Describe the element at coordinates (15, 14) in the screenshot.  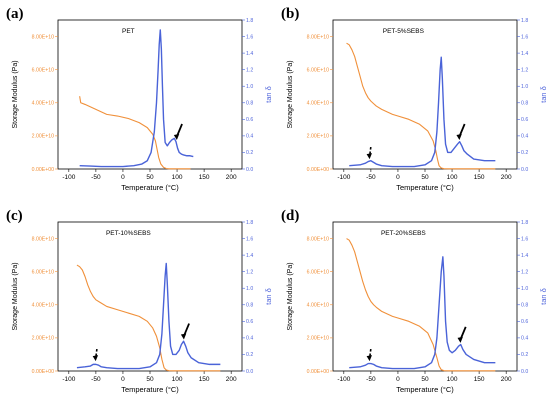
I see `panel-letter: (a)` at that location.